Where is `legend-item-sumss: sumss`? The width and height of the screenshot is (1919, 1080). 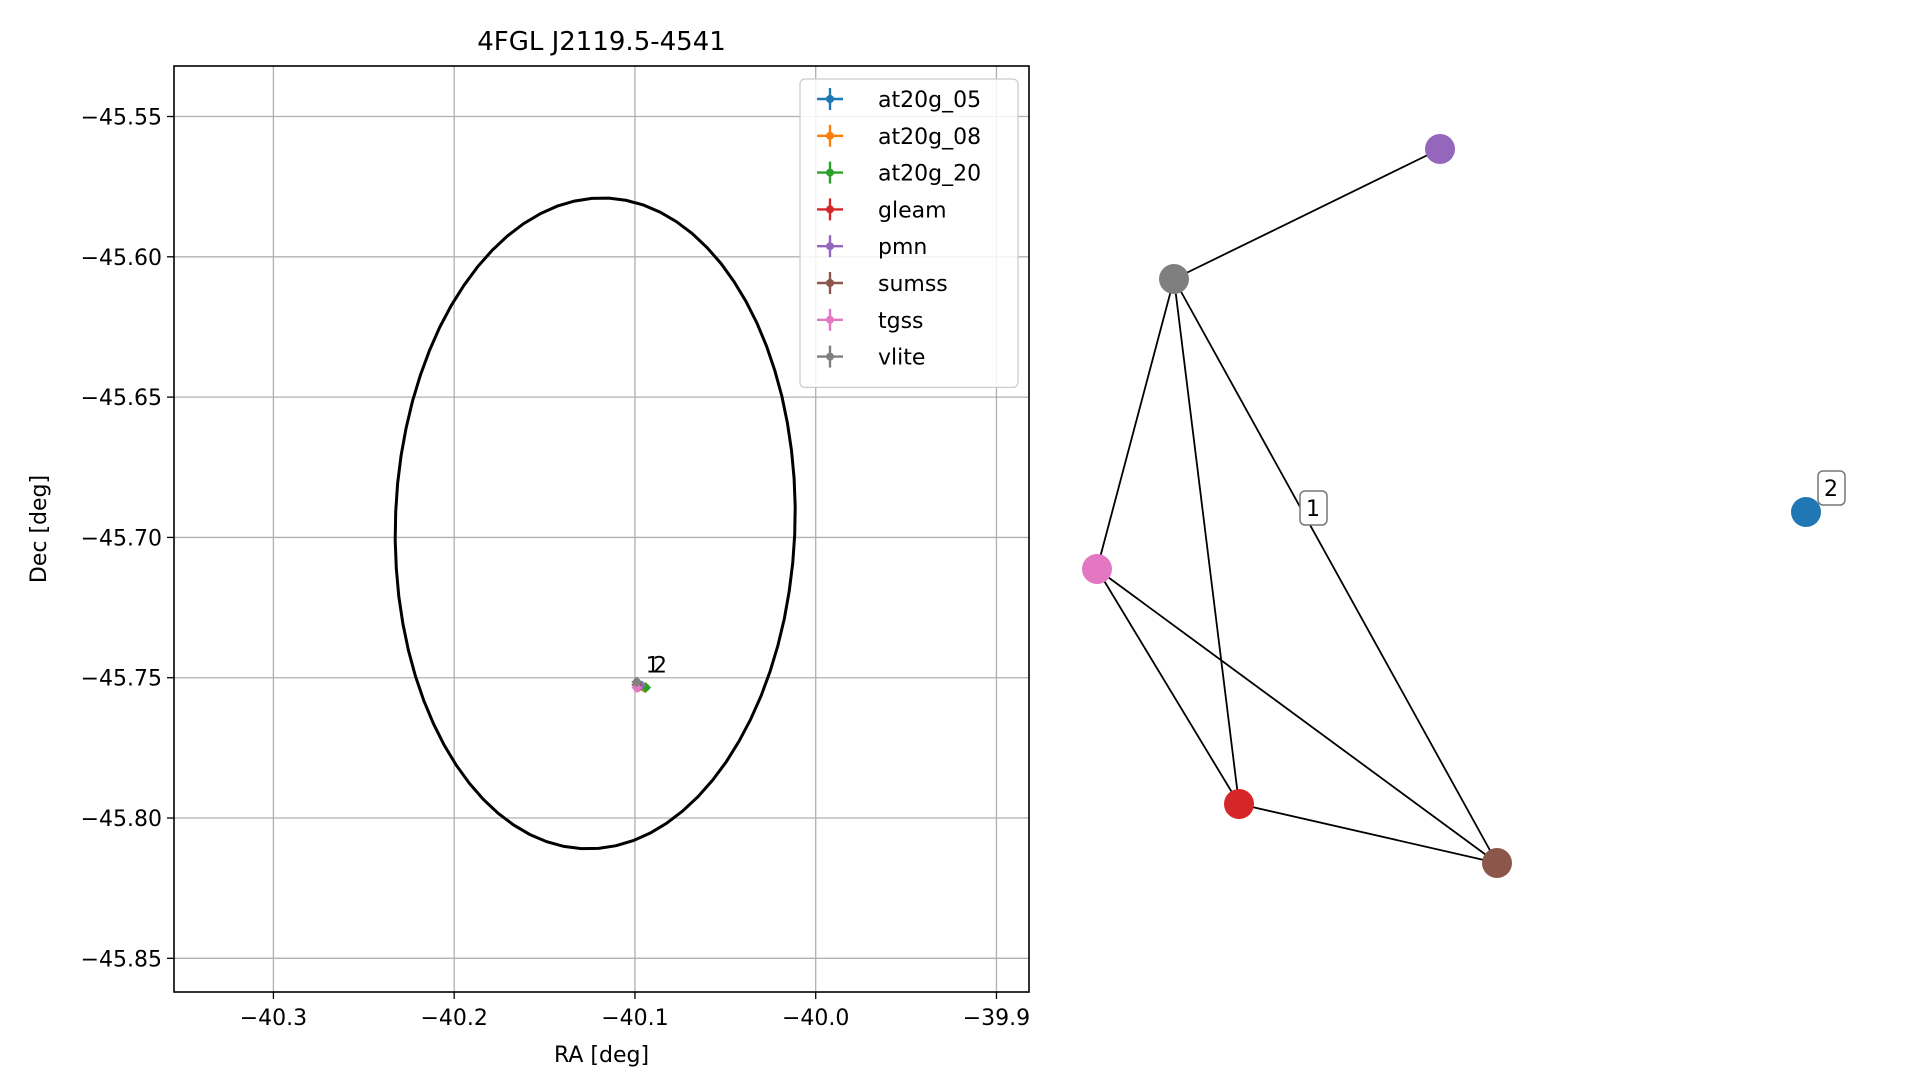 legend-item-sumss: sumss is located at coordinates (882, 284).